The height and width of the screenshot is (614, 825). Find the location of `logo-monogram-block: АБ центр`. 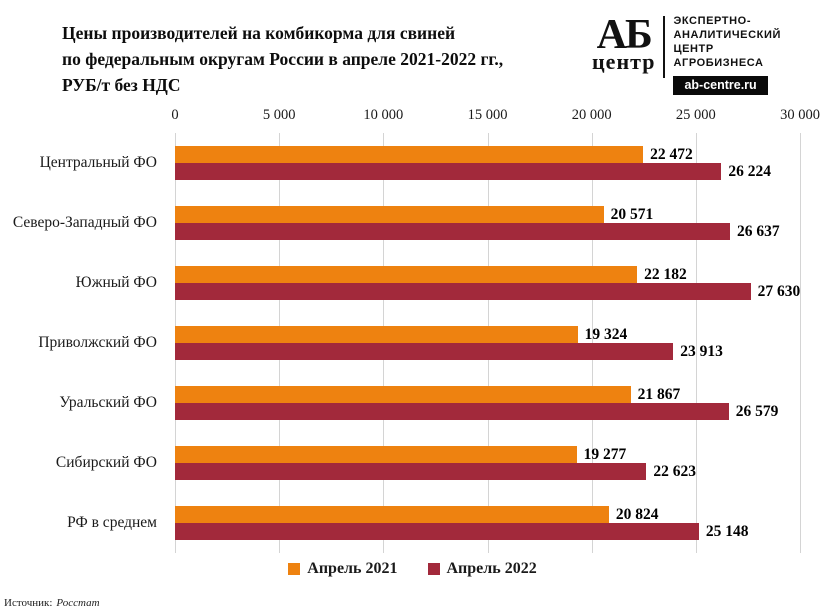

logo-monogram-block: АБ центр is located at coordinates (624, 43).